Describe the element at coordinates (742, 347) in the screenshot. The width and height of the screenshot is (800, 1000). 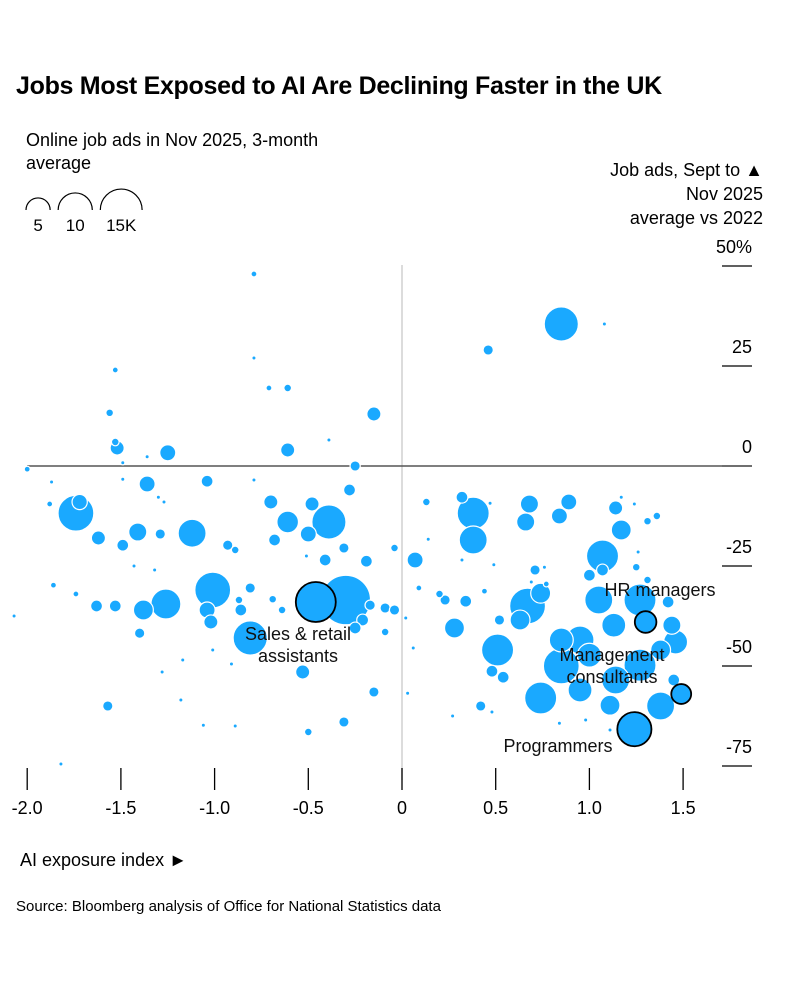
I see `y-tick-label: 25` at that location.